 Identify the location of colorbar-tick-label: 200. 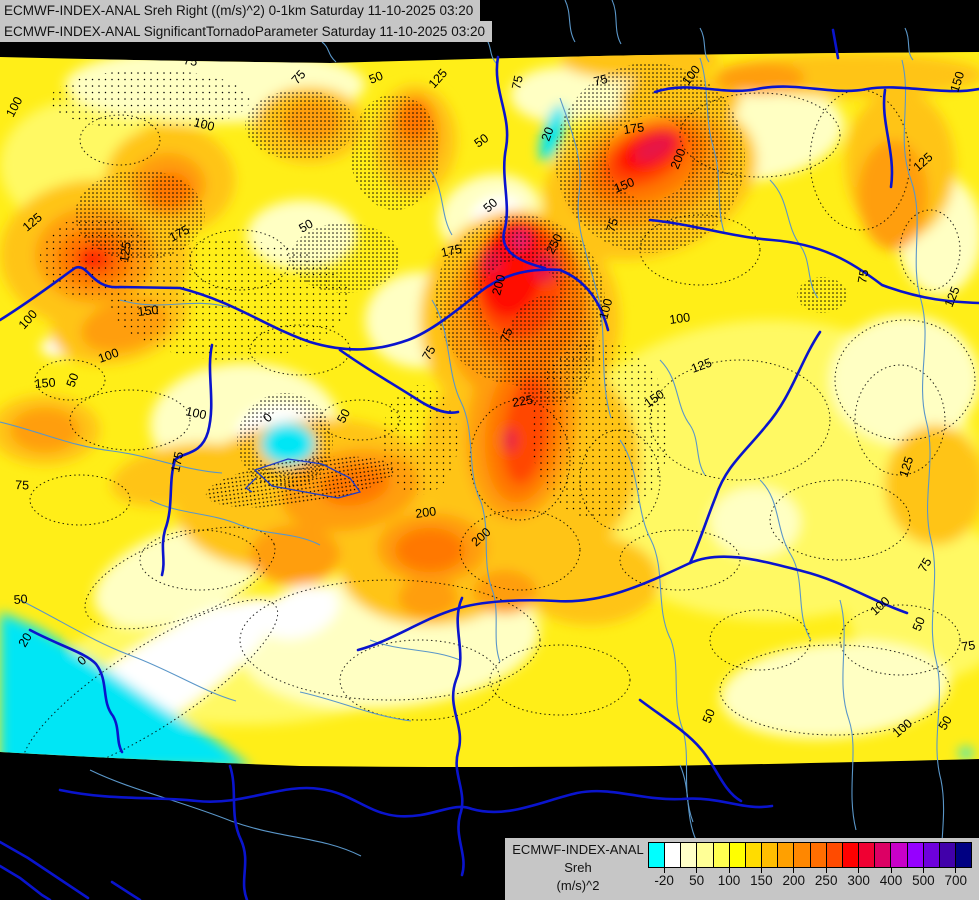
(794, 880).